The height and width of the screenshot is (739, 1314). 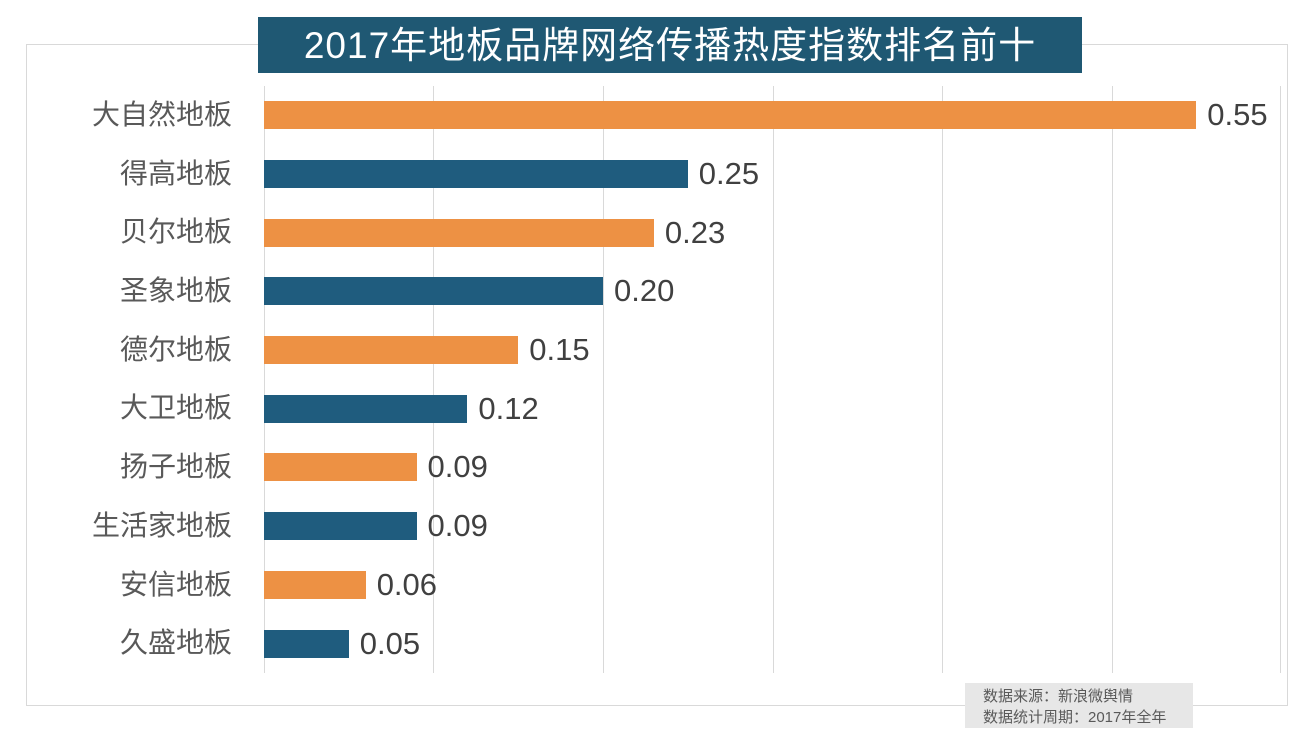 What do you see at coordinates (390, 643) in the screenshot?
I see `value-label: 0.05` at bounding box center [390, 643].